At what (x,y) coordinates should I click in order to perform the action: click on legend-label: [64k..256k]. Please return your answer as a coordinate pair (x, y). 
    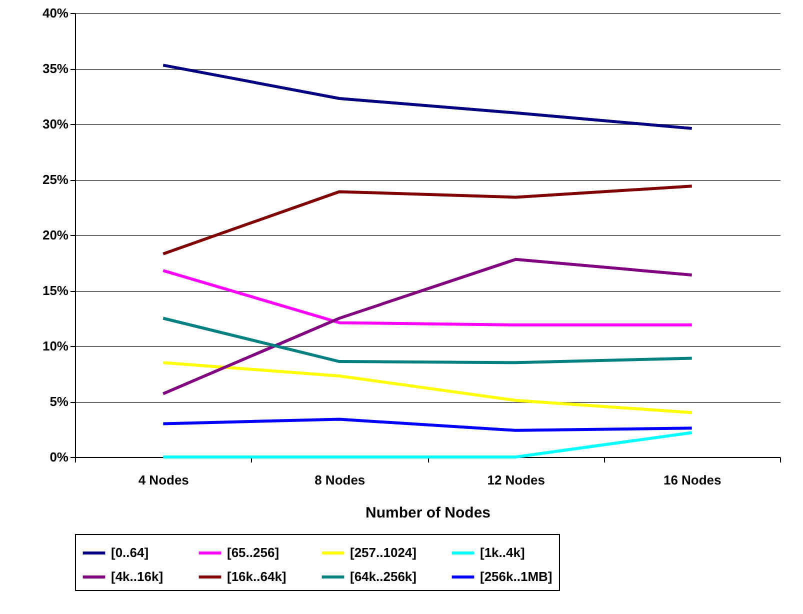
    Looking at the image, I should click on (383, 576).